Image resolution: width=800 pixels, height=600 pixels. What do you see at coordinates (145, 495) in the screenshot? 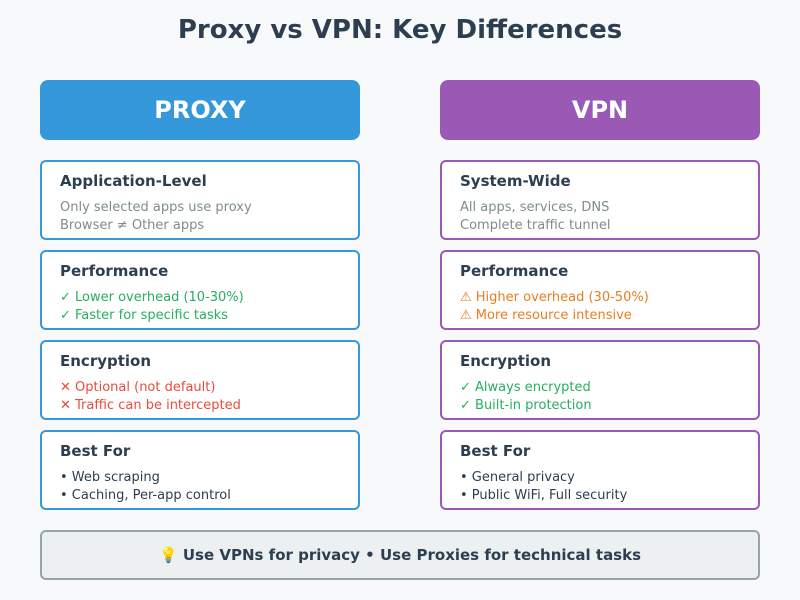
I see `card-line: • Caching, Per-app control` at bounding box center [145, 495].